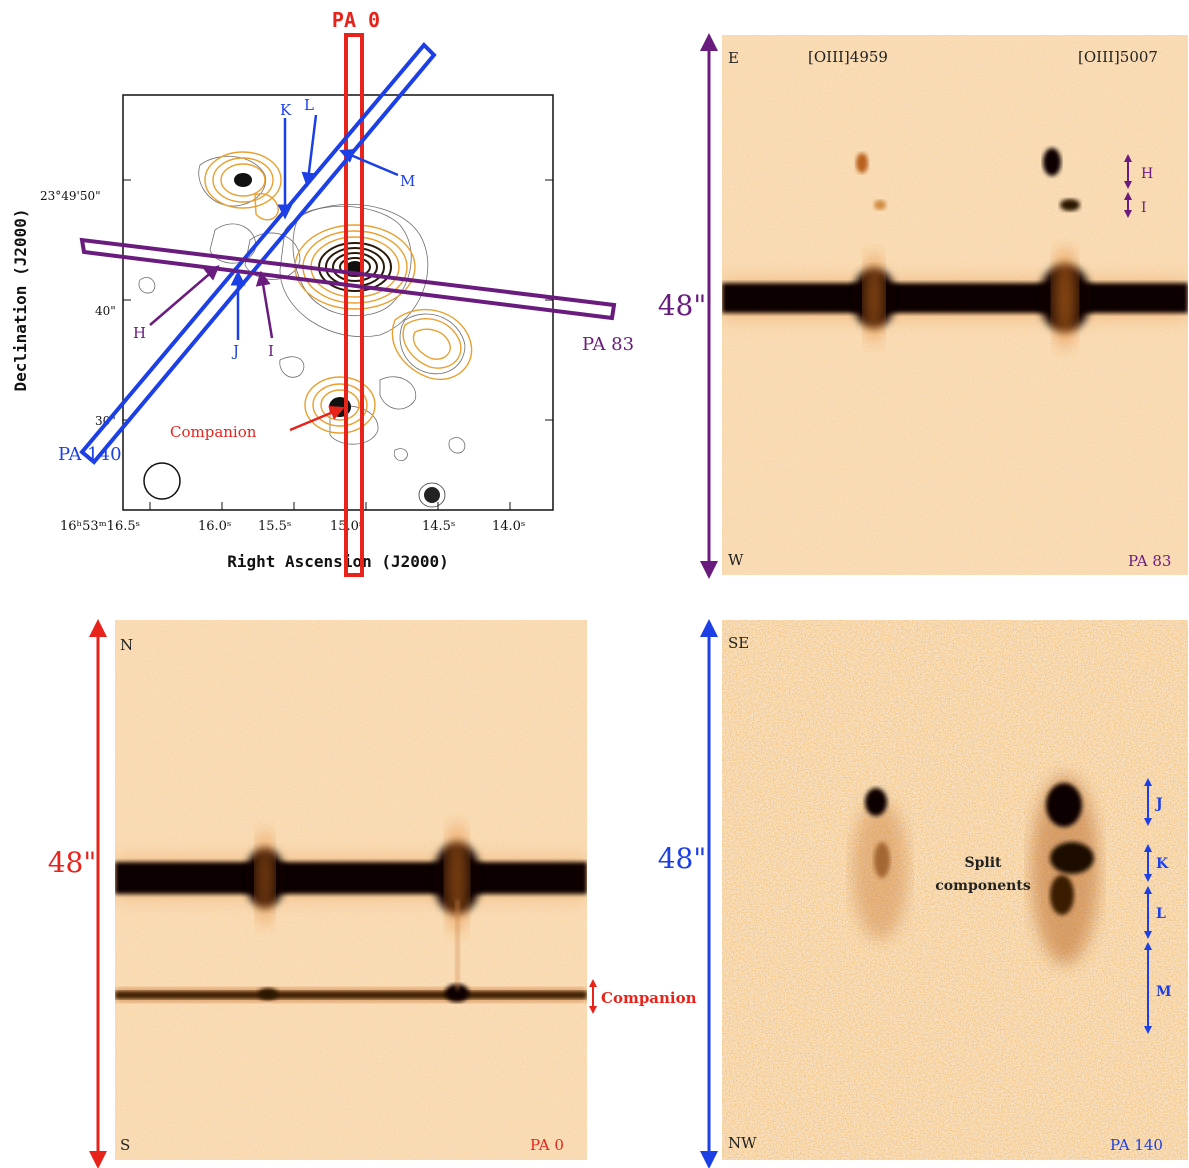  Describe the element at coordinates (213, 432) in the screenshot. I see `companion-label: Companion` at that location.